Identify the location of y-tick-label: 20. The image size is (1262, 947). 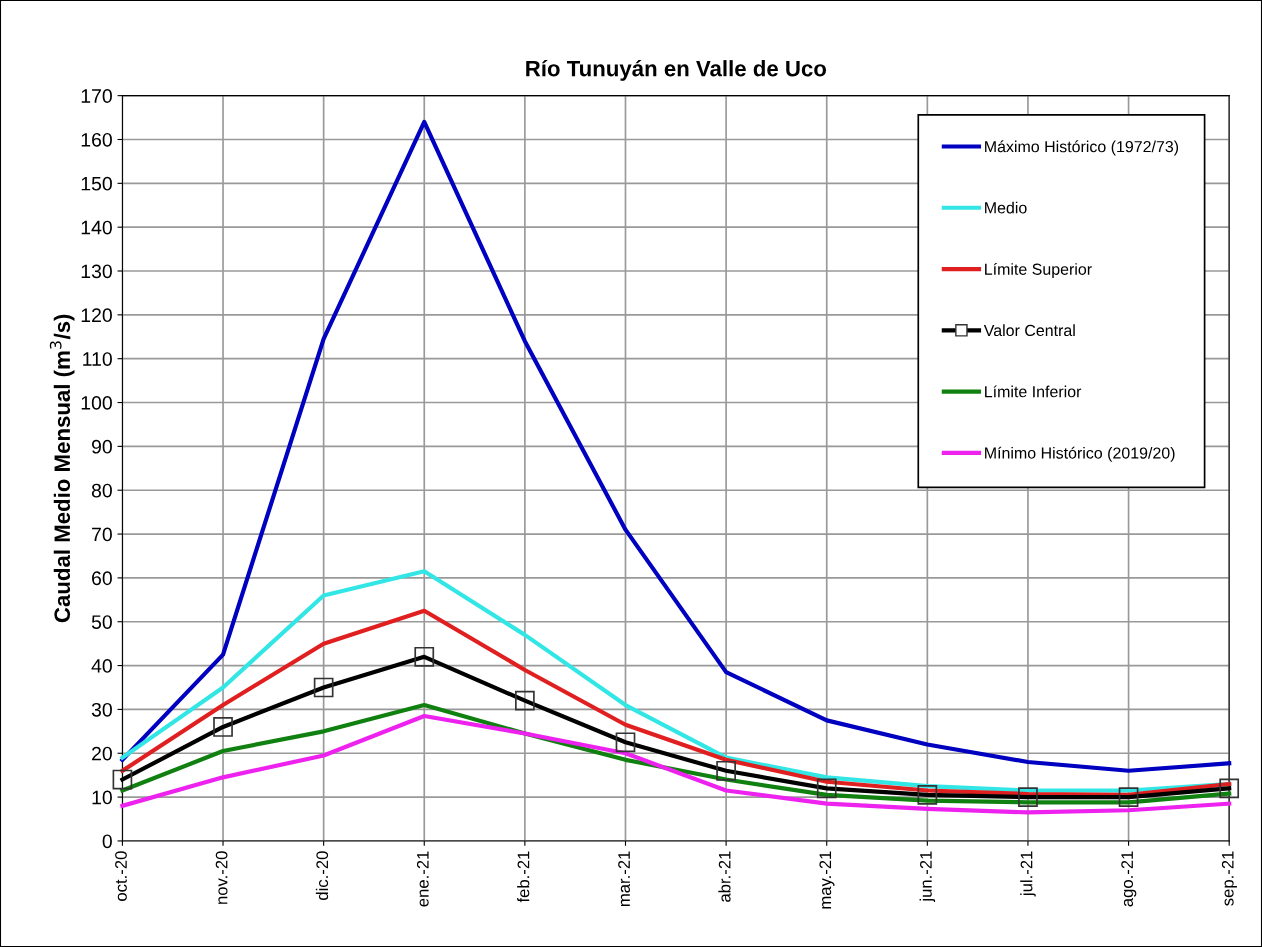
(102, 753).